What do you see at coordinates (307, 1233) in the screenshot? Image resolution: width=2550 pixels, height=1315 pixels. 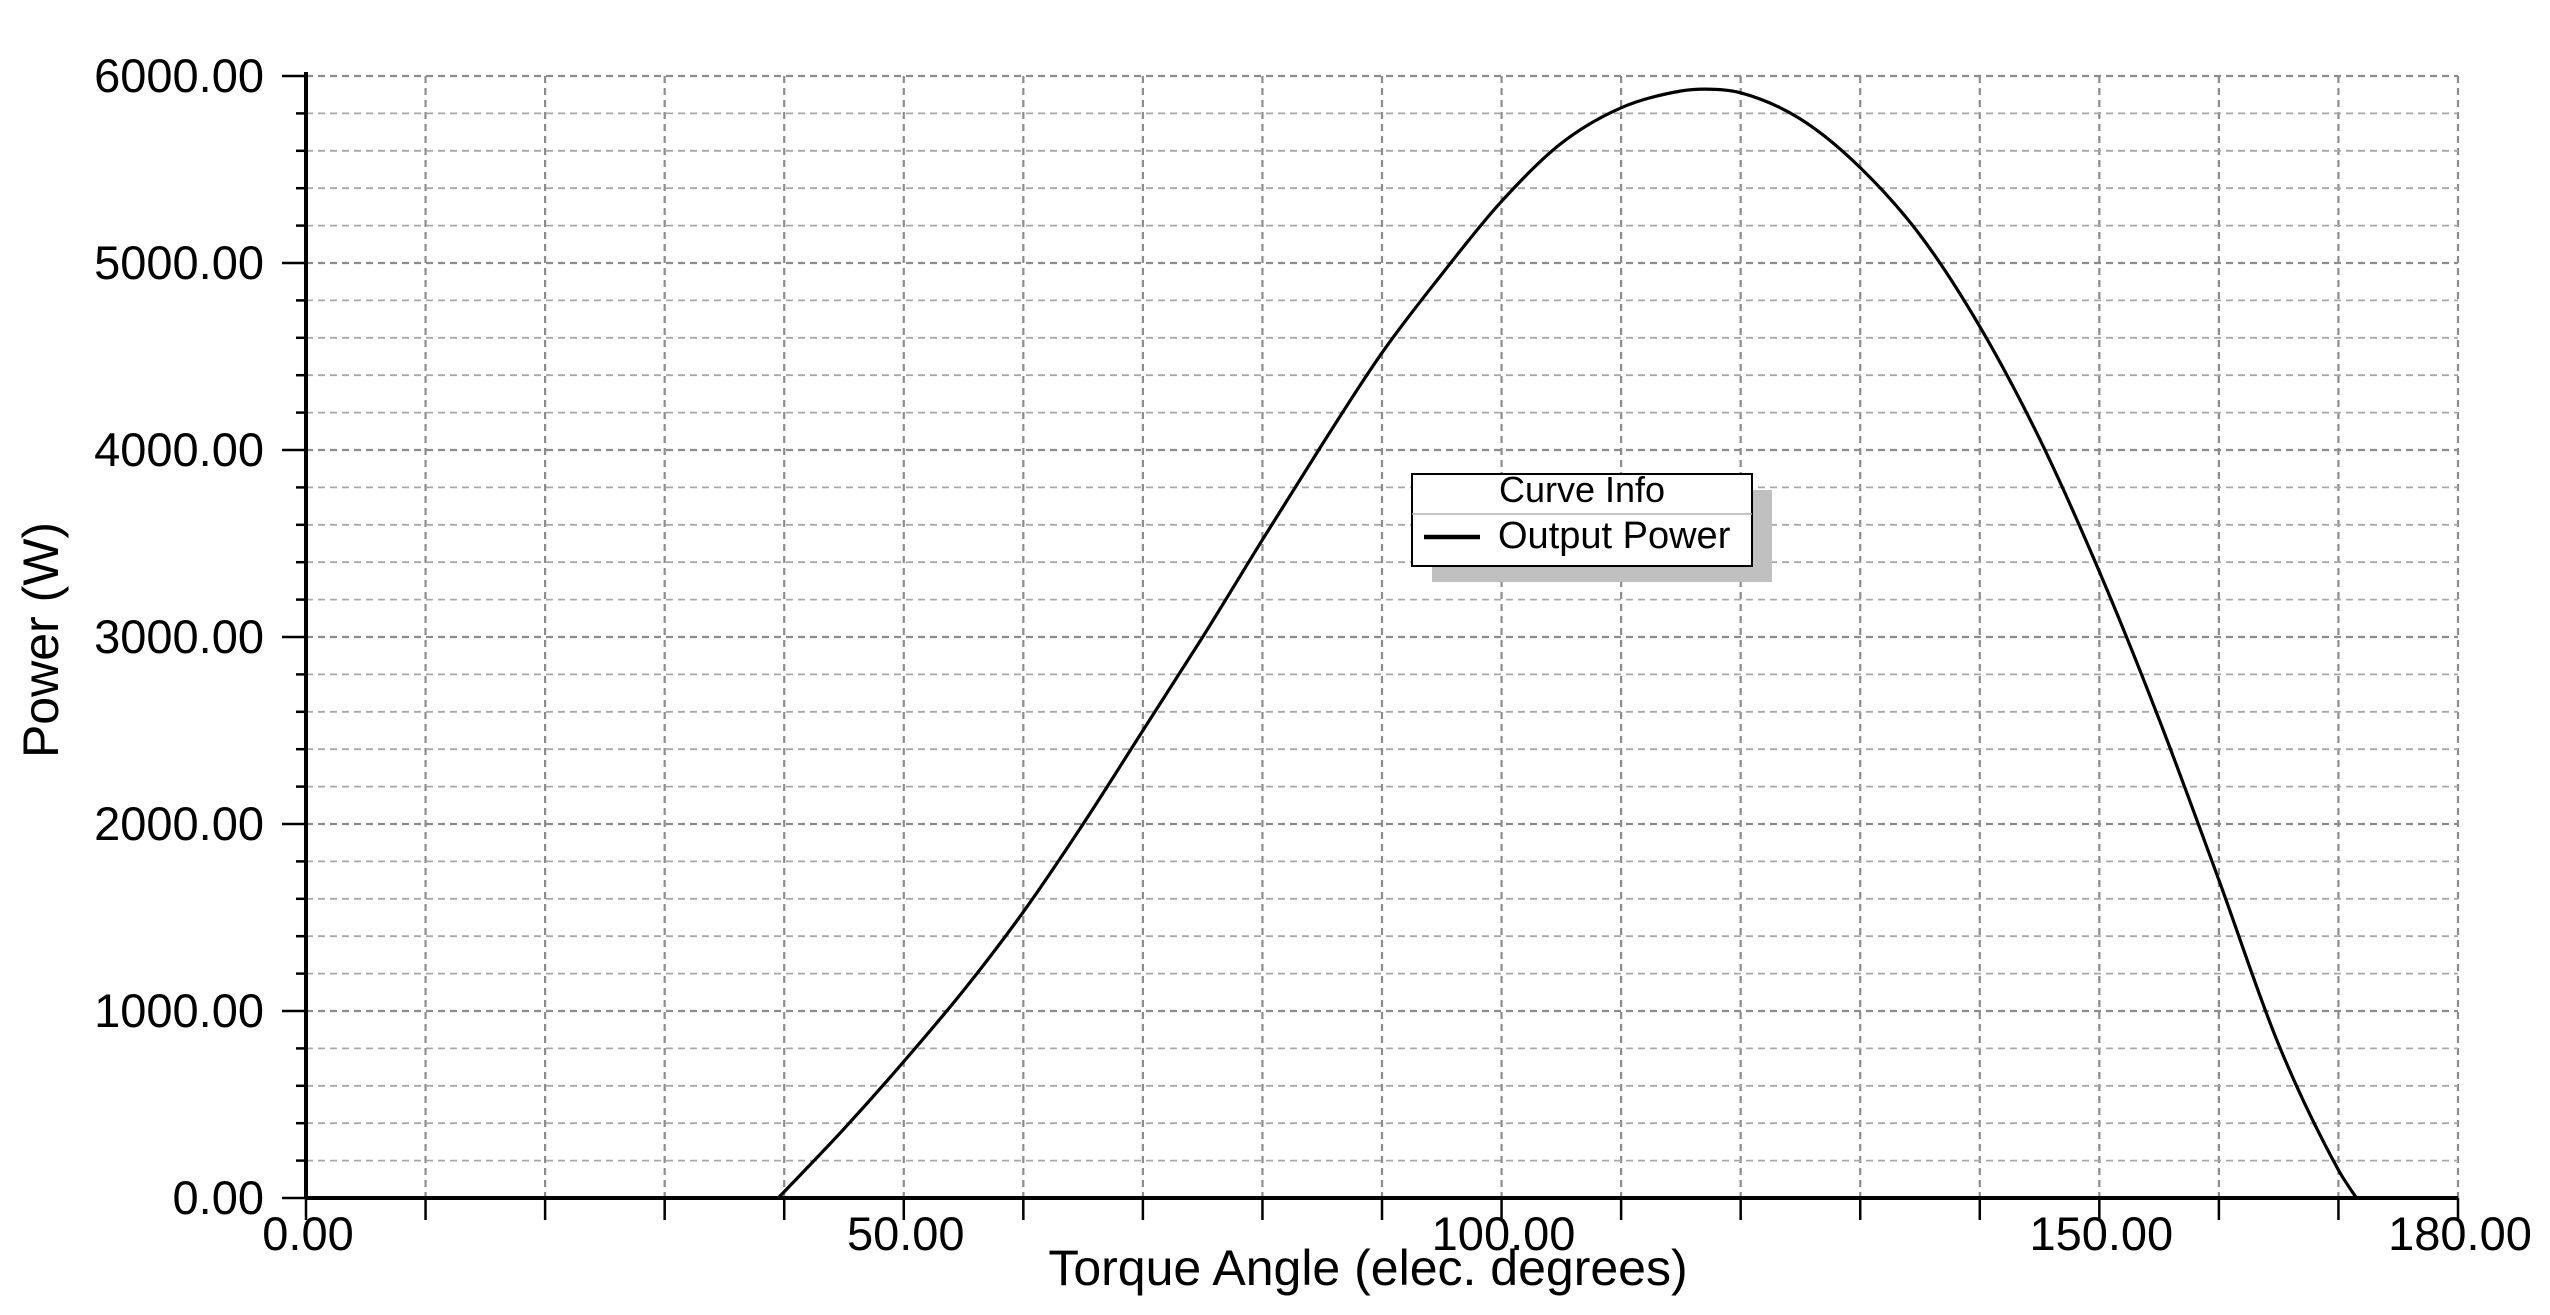 I see `x-tick-label: 0.00` at bounding box center [307, 1233].